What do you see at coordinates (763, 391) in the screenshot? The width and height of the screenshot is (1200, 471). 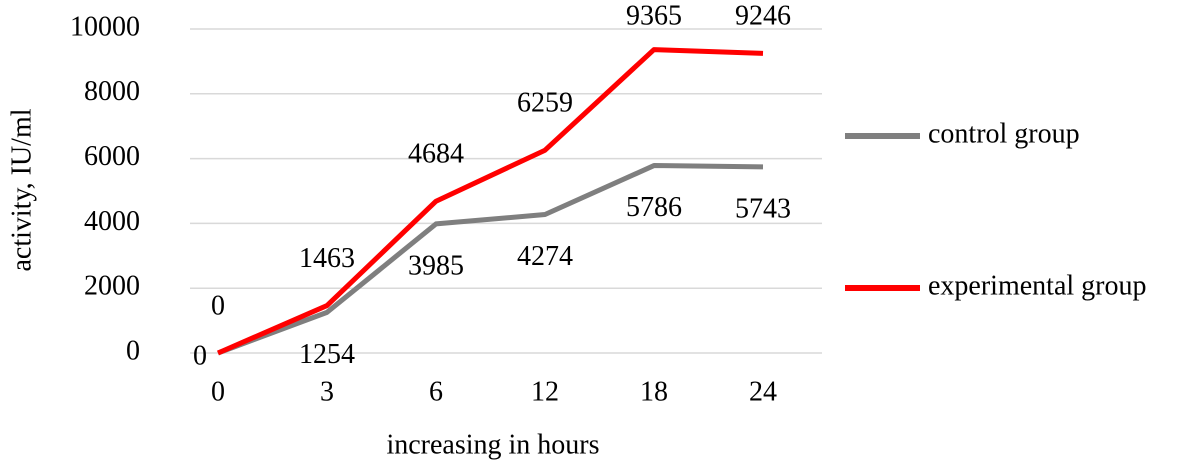 I see `x-tick-label: 24` at bounding box center [763, 391].